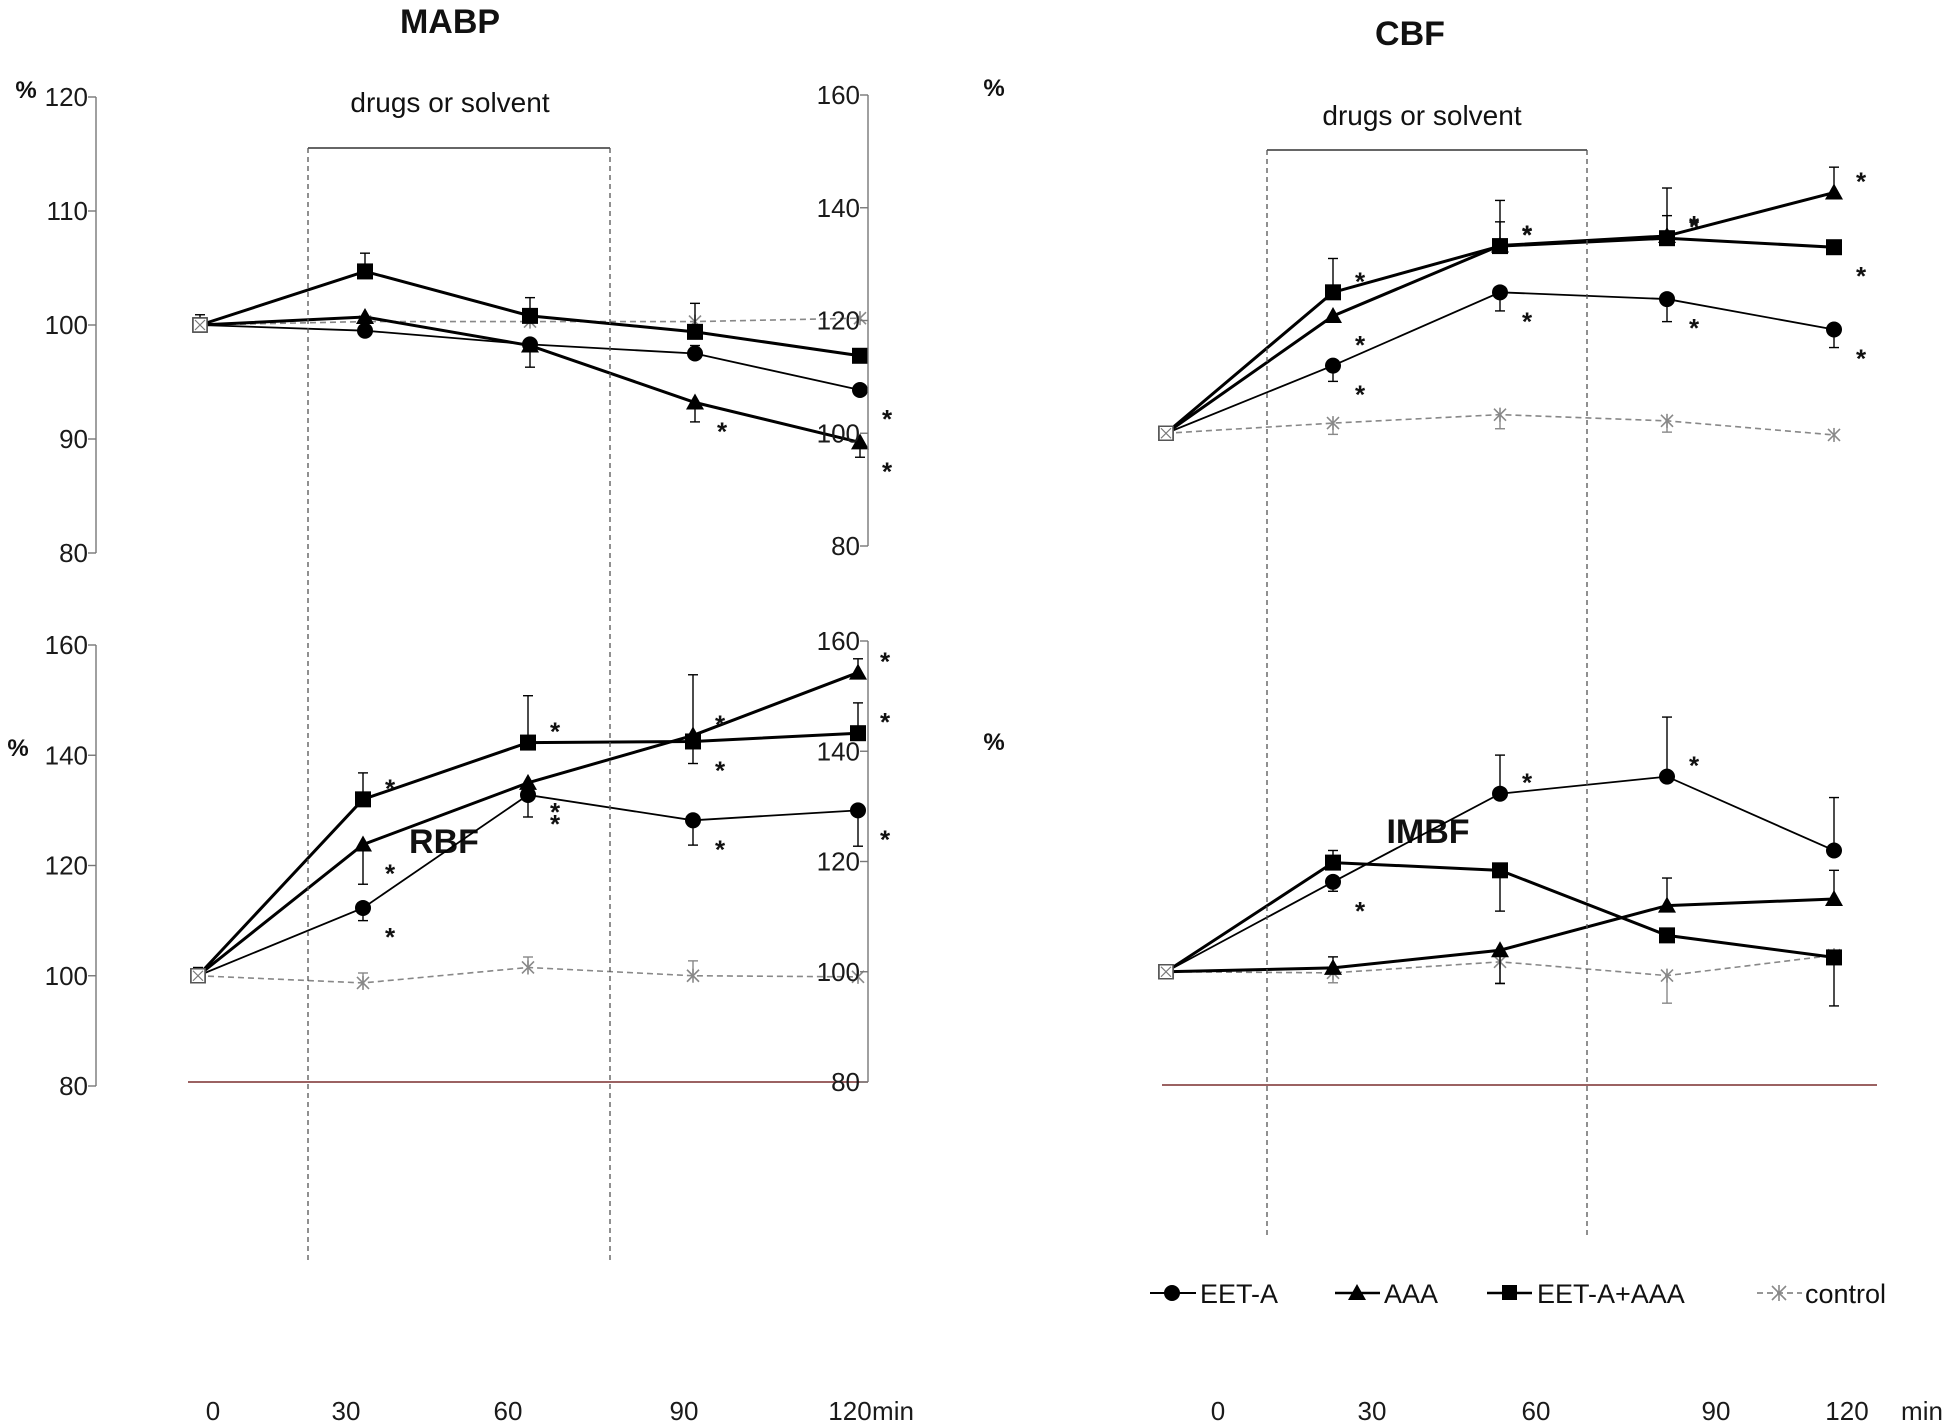 The width and height of the screenshot is (1955, 1426). Describe the element at coordinates (530, 308) in the screenshot. I see `mabp-series-eet-a-aaa` at that location.